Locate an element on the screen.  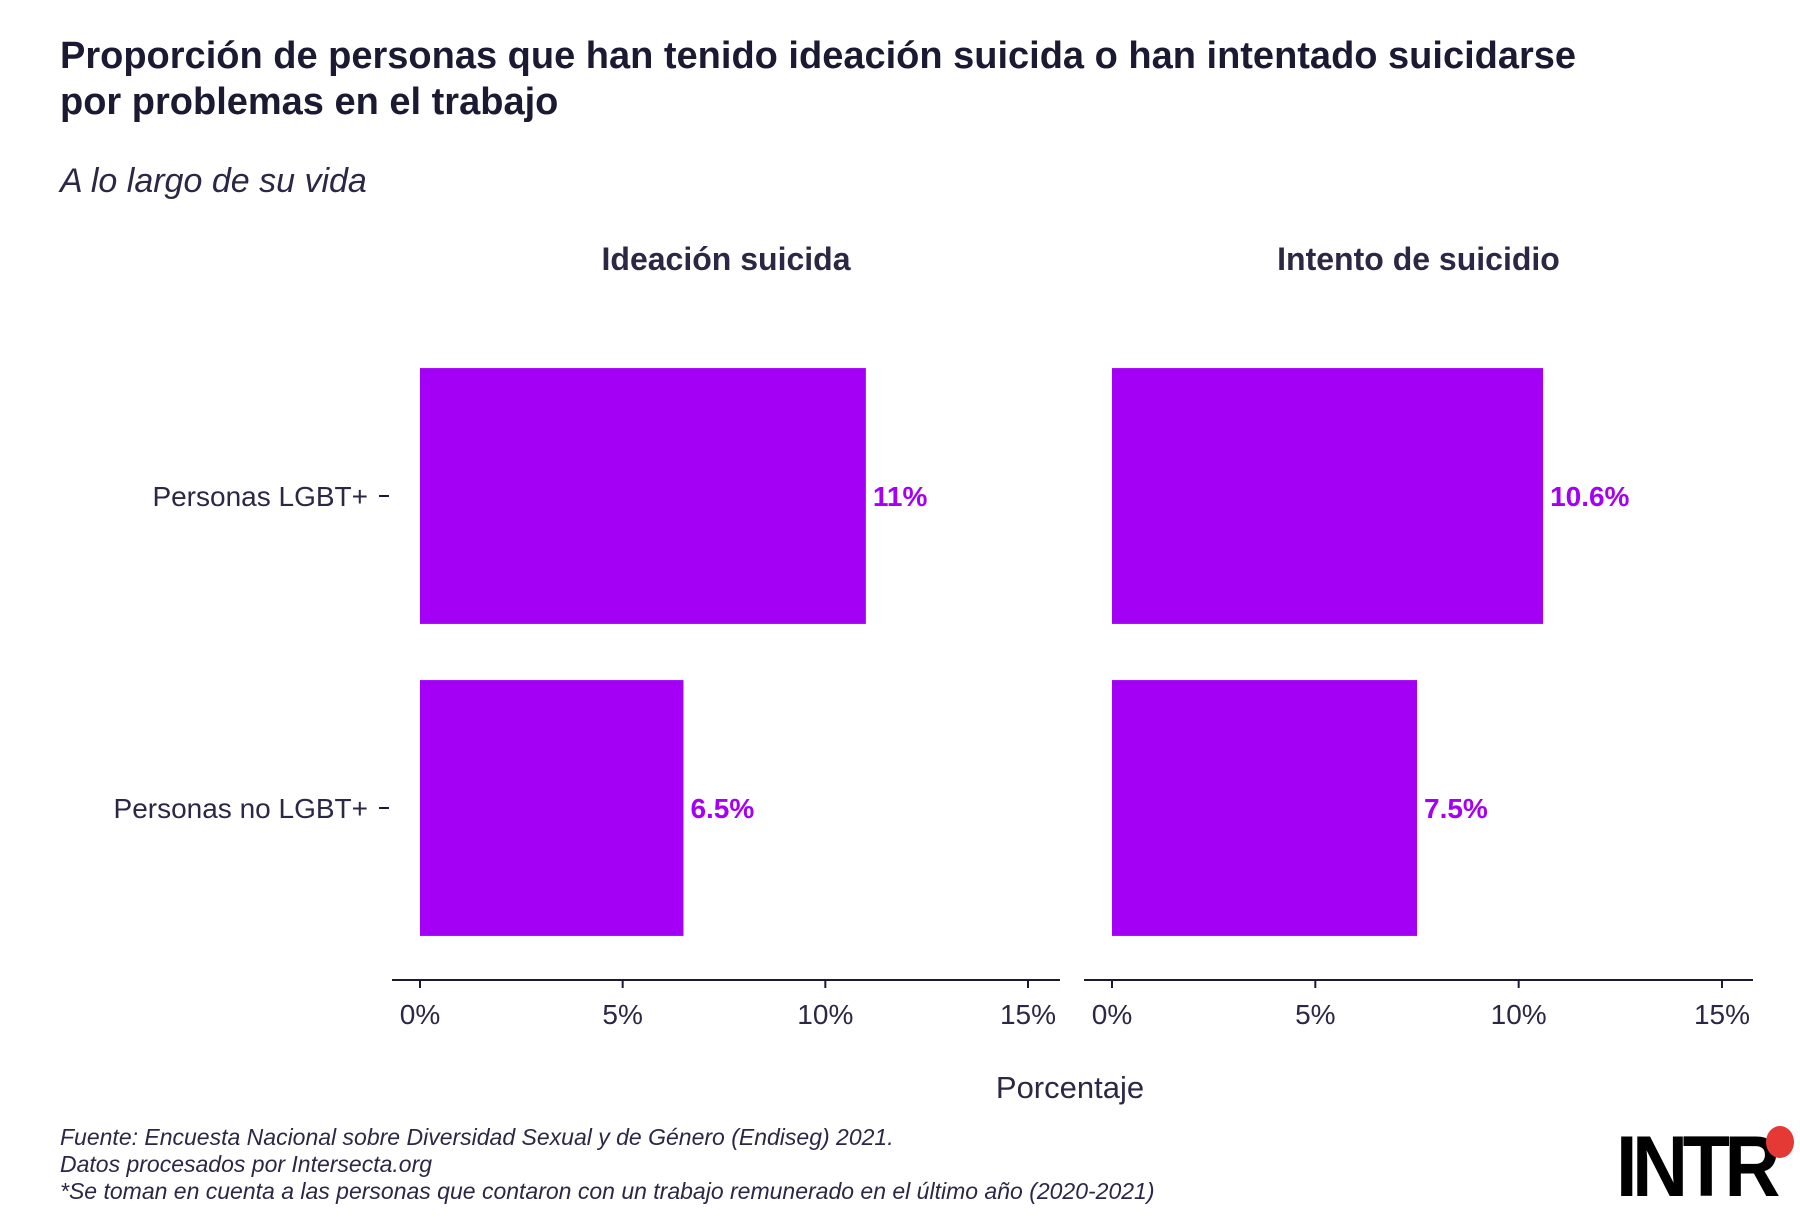
x-axis-title: Porcentaje is located at coordinates (1070, 1087).